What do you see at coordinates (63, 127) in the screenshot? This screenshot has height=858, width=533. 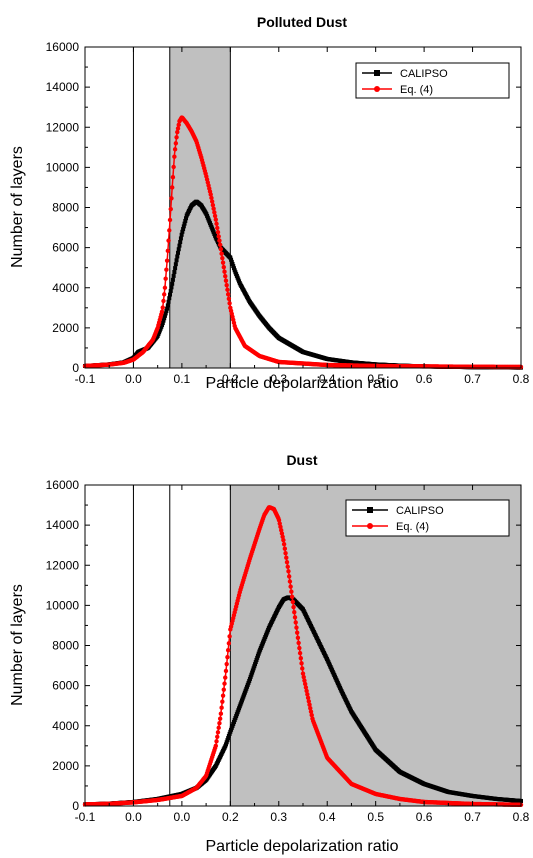 I see `y-tick-label: 12000` at bounding box center [63, 127].